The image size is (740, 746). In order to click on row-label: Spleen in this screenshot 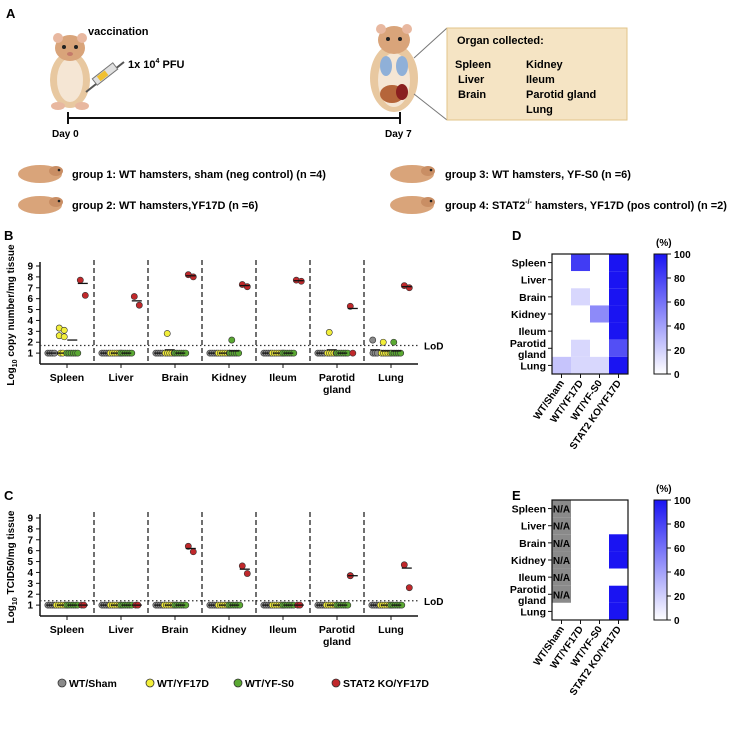, I will do `click(529, 264)`.